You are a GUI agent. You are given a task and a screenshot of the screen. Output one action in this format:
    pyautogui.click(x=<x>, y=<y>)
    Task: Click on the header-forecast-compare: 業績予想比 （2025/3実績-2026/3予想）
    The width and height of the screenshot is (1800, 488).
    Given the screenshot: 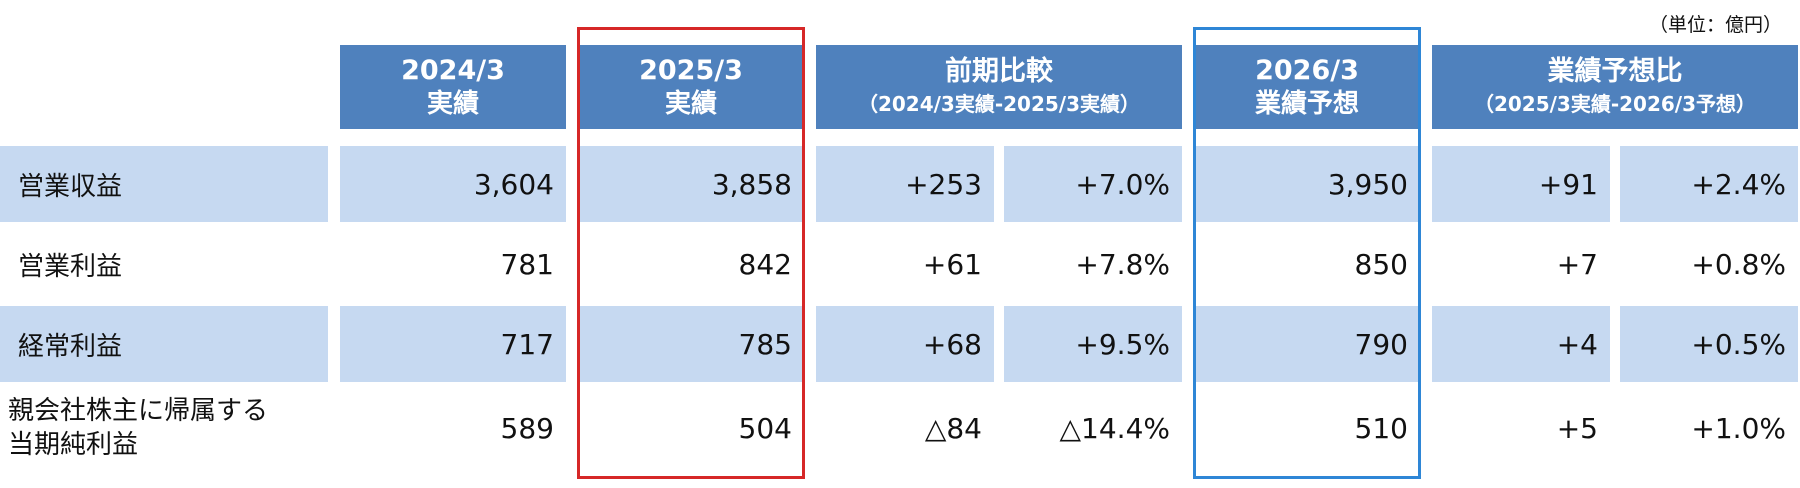 What is the action you would take?
    pyautogui.click(x=1615, y=87)
    